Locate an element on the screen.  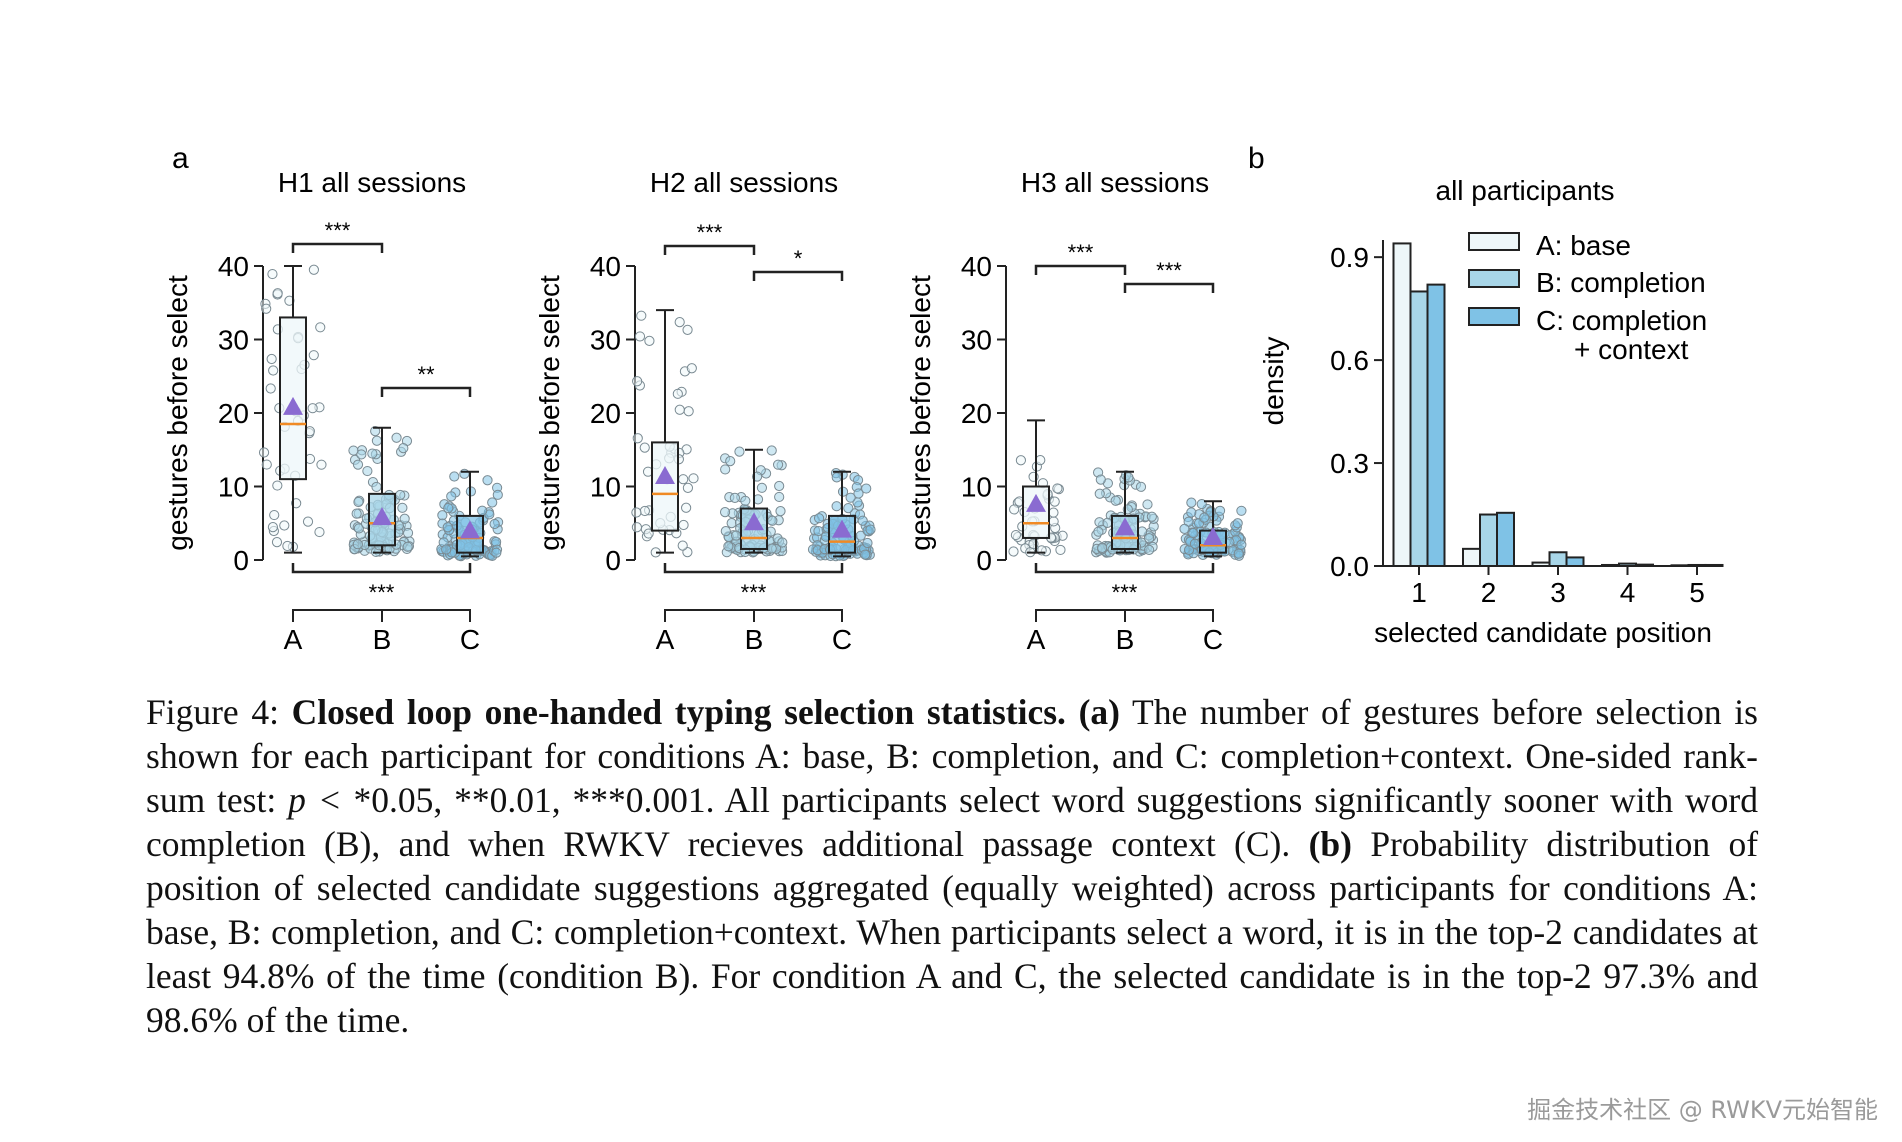
hist-title: all participants is located at coordinates (1525, 190).